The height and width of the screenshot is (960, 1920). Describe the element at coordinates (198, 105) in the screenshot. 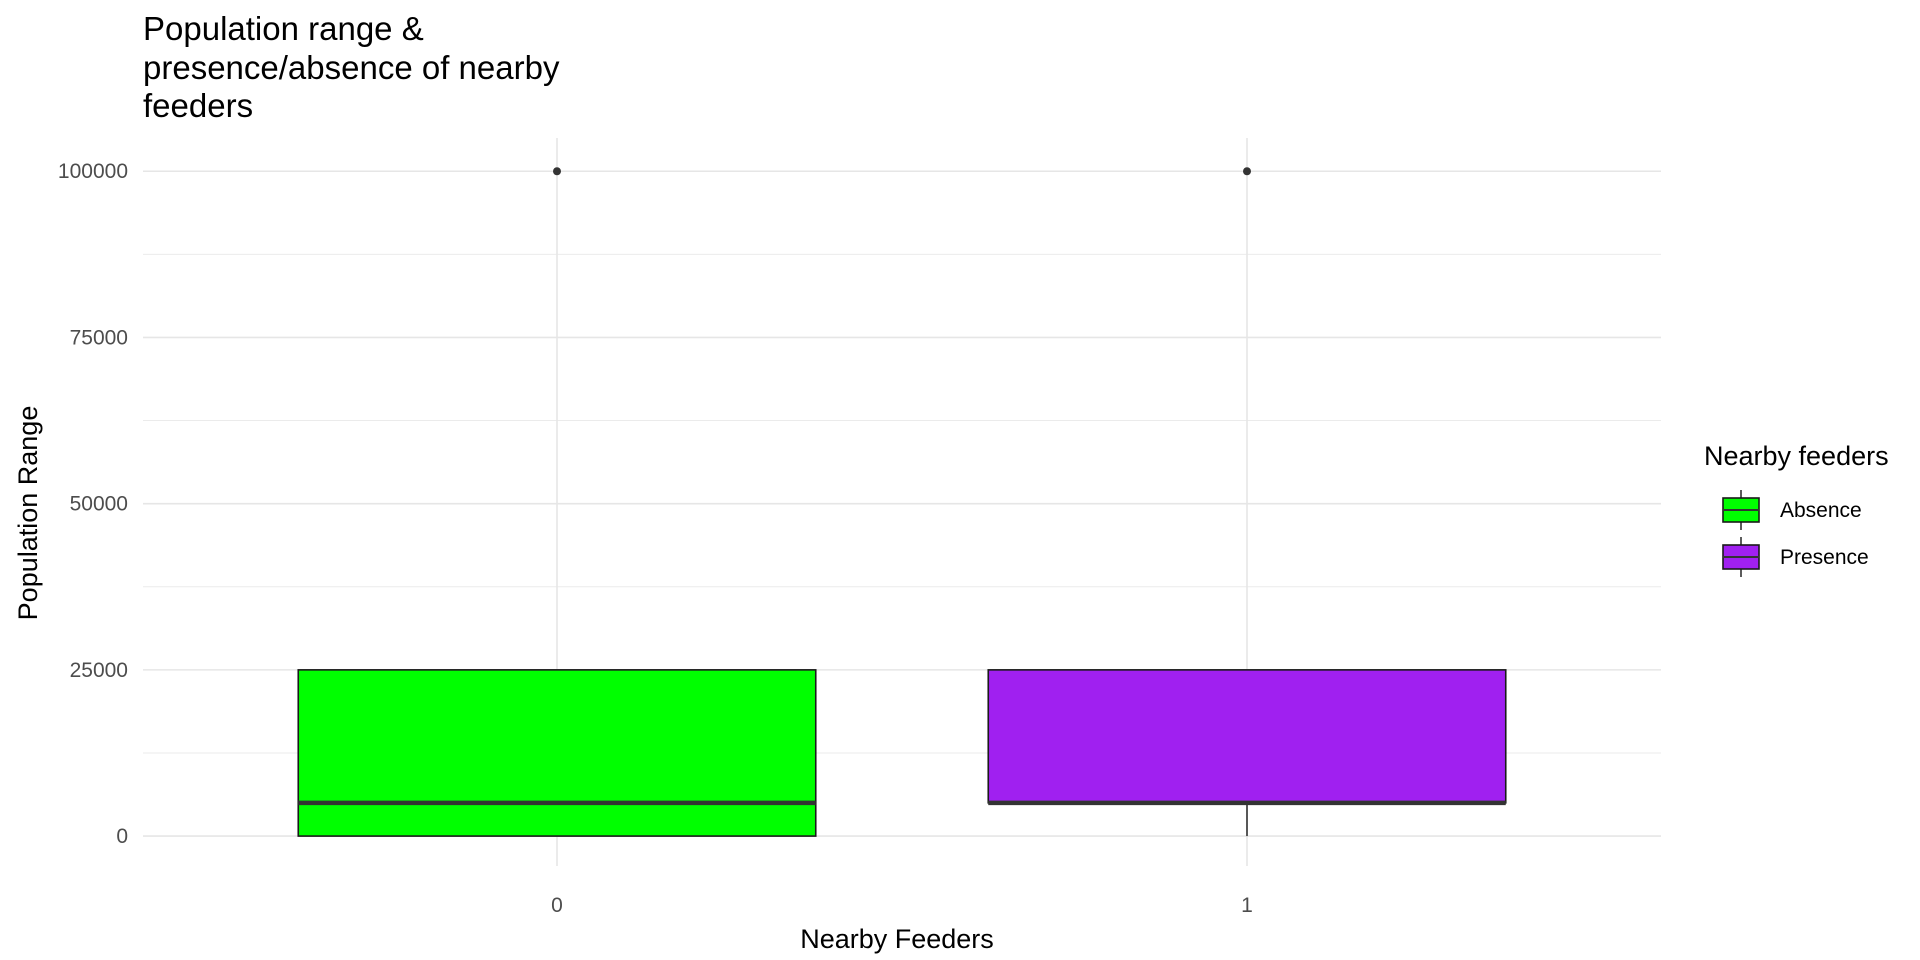

I see `chart-title-line-3: feeders` at that location.